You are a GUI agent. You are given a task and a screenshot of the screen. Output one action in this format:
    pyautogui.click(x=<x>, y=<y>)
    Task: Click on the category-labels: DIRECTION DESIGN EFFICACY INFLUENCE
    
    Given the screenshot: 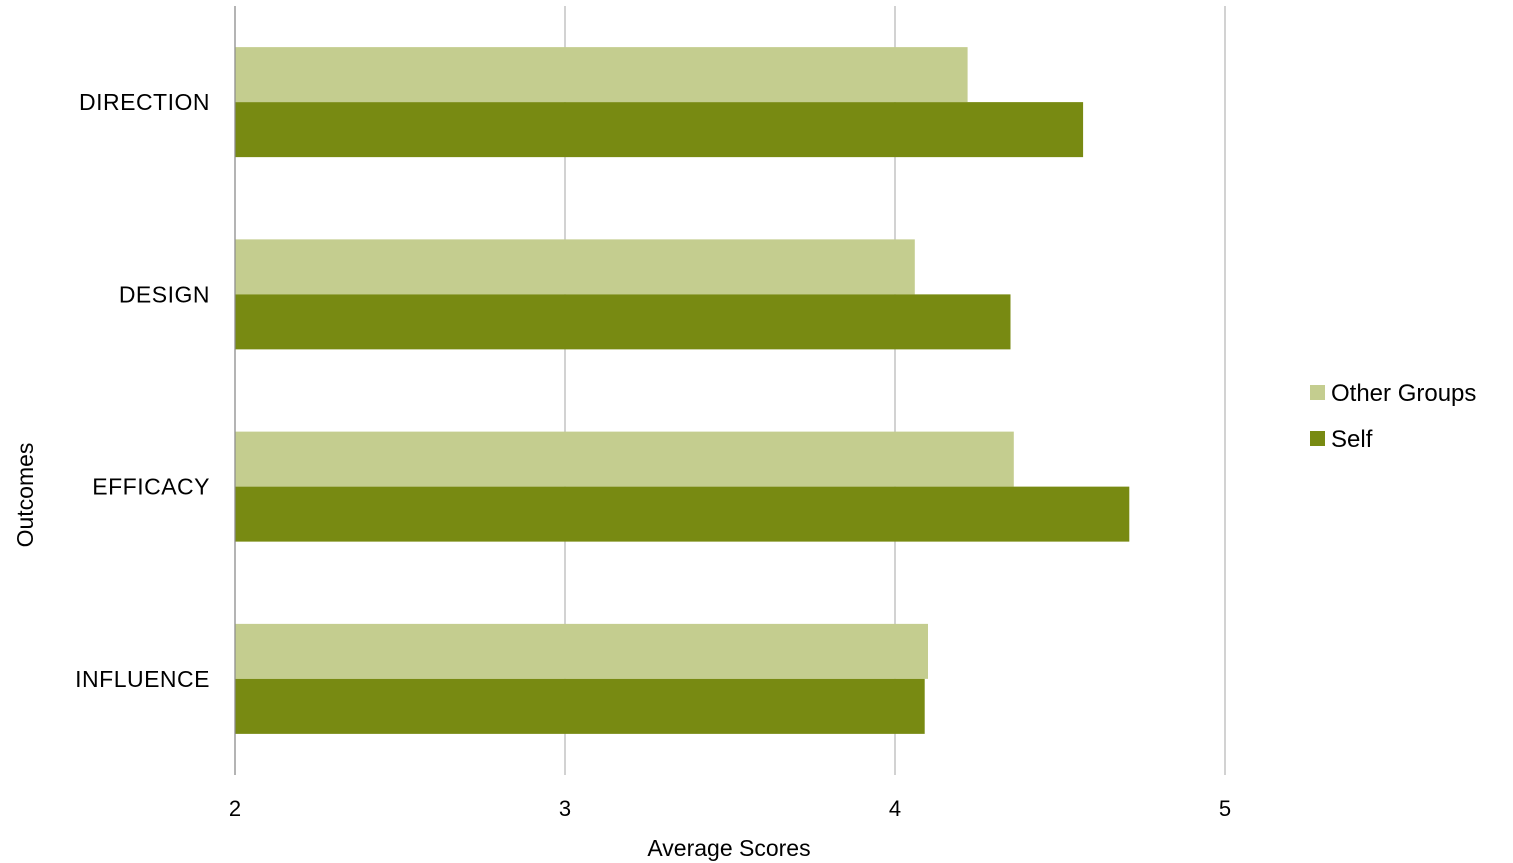 What is the action you would take?
    pyautogui.click(x=142, y=390)
    